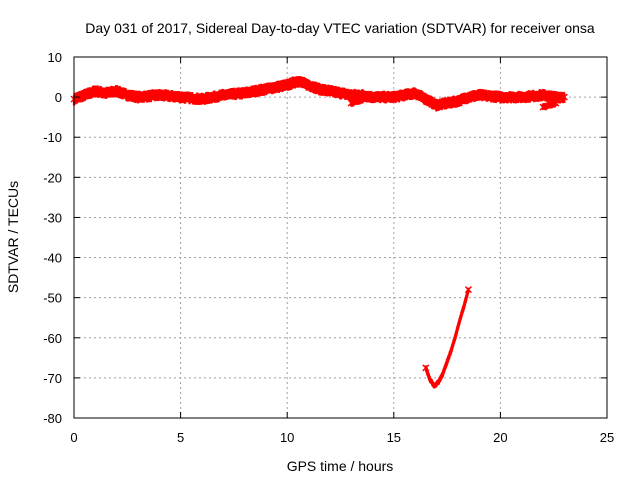 The height and width of the screenshot is (480, 640). I want to click on y-tick-label: 10, so click(55, 57).